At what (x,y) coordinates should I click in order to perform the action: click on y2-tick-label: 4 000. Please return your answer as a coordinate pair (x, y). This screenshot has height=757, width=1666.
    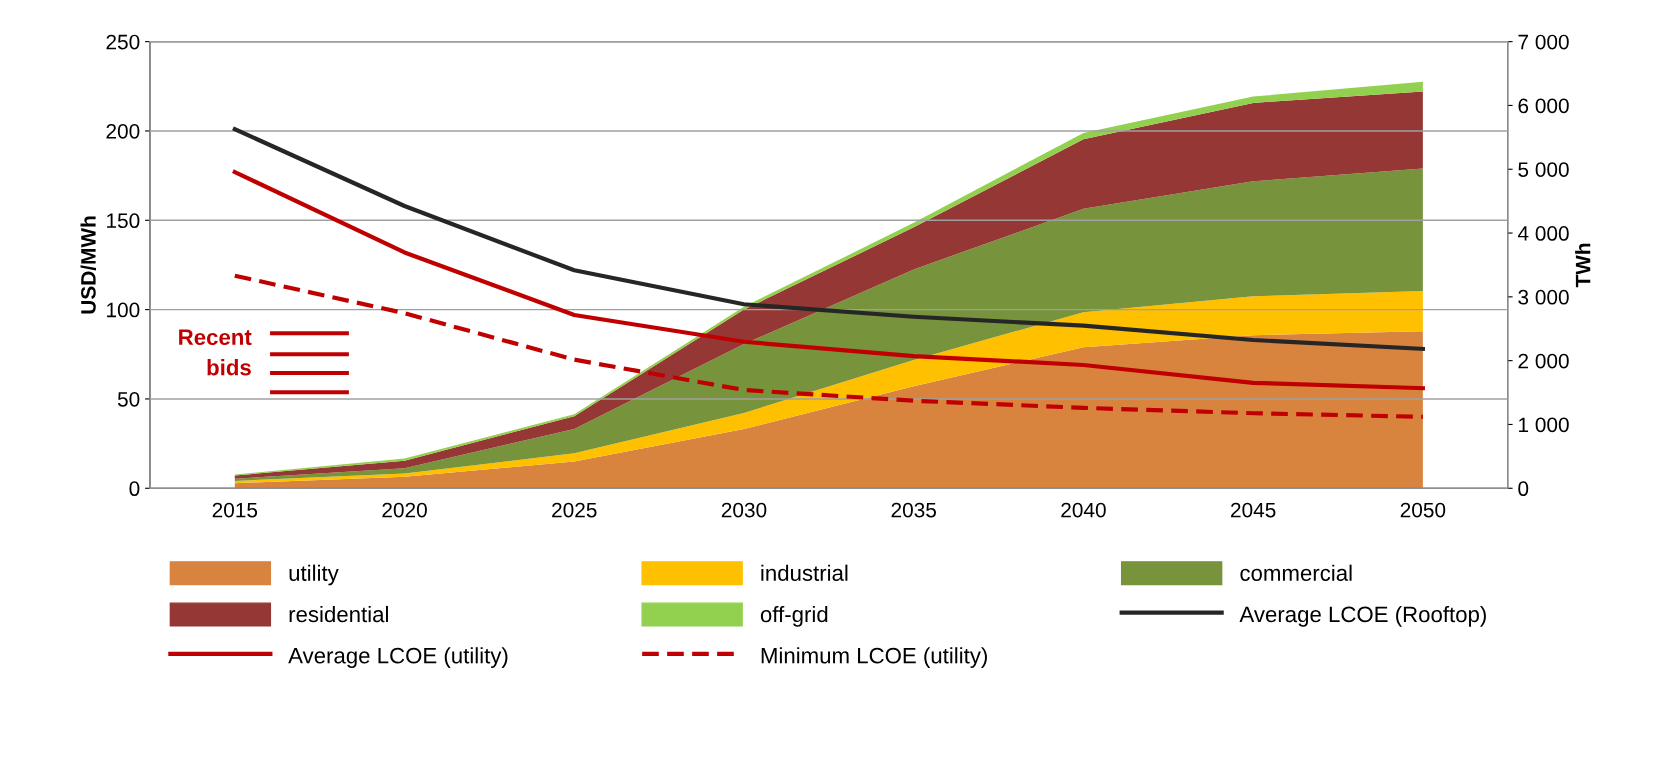
    Looking at the image, I should click on (1543, 233).